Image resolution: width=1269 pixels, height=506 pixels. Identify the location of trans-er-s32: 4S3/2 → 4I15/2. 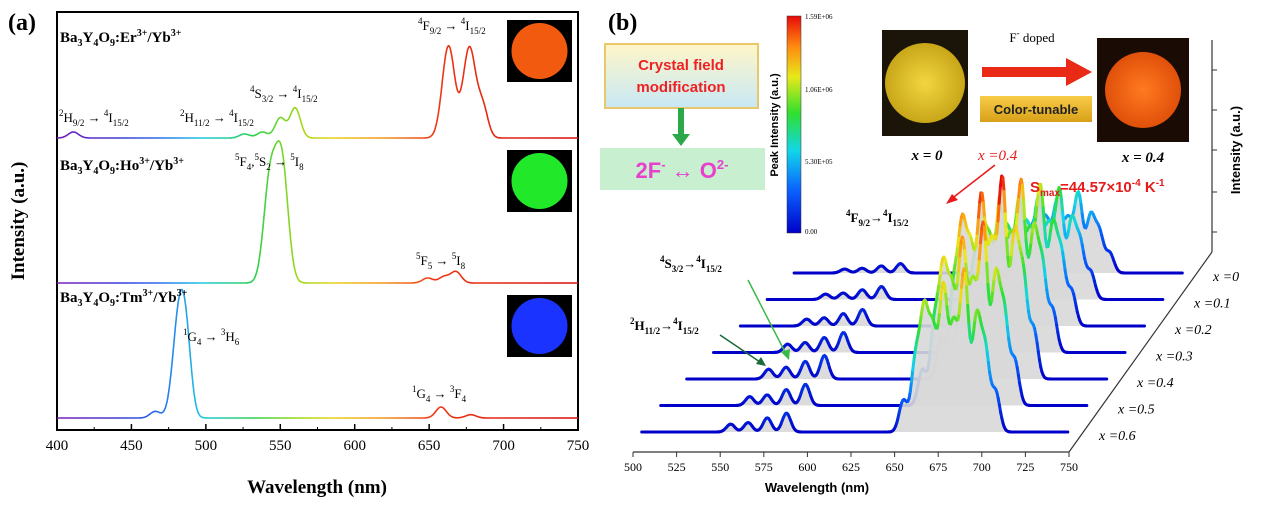
(284, 94).